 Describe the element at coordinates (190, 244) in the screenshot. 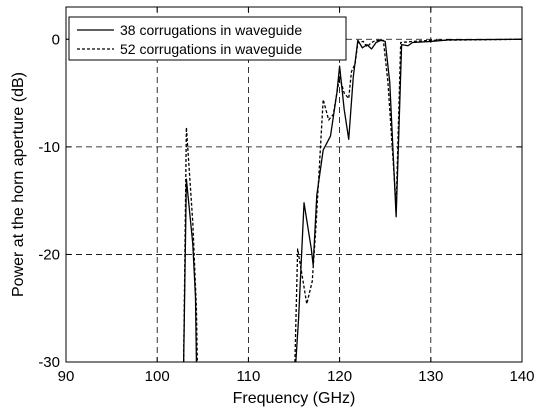

I see `series-line-52-corrugations` at that location.